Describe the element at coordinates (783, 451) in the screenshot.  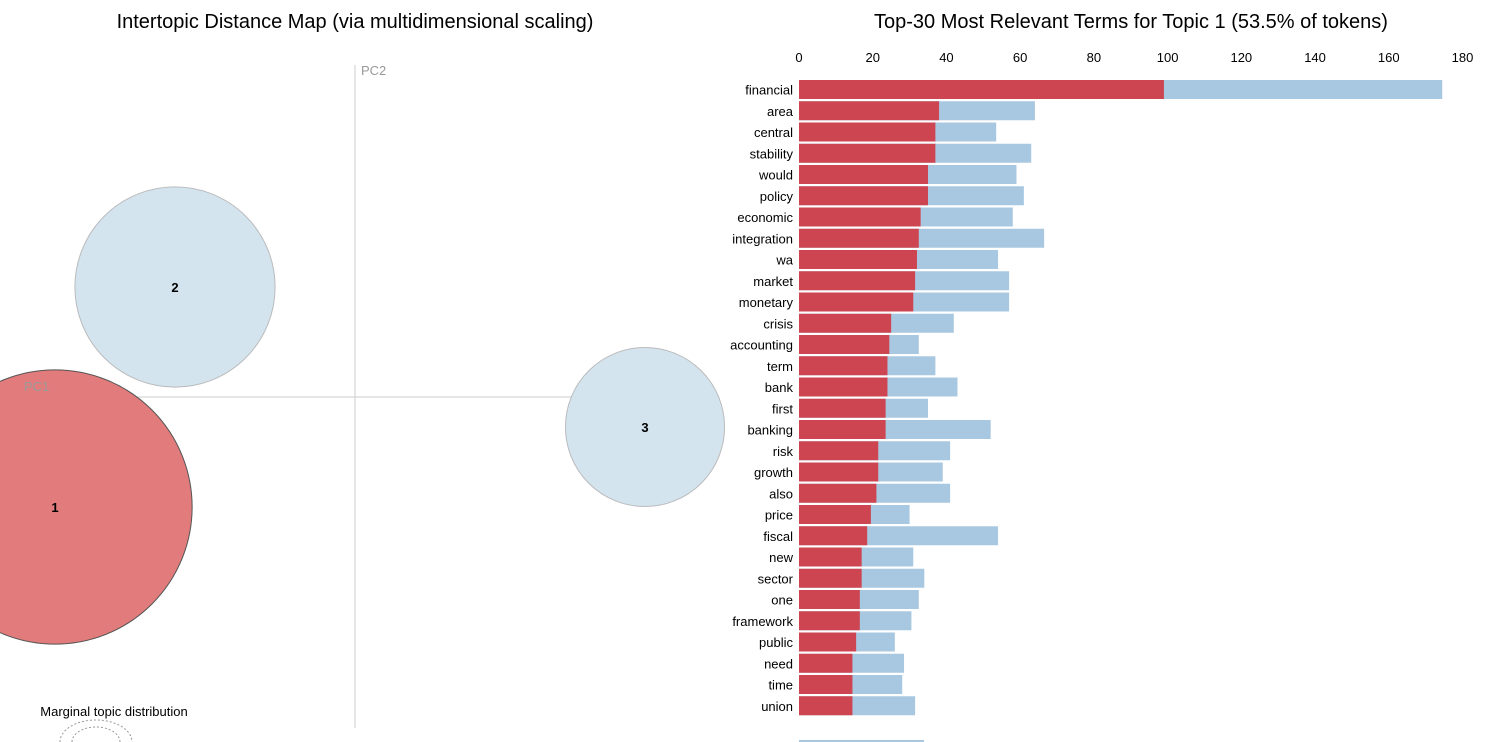
I see `term-label-risk: risk` at that location.